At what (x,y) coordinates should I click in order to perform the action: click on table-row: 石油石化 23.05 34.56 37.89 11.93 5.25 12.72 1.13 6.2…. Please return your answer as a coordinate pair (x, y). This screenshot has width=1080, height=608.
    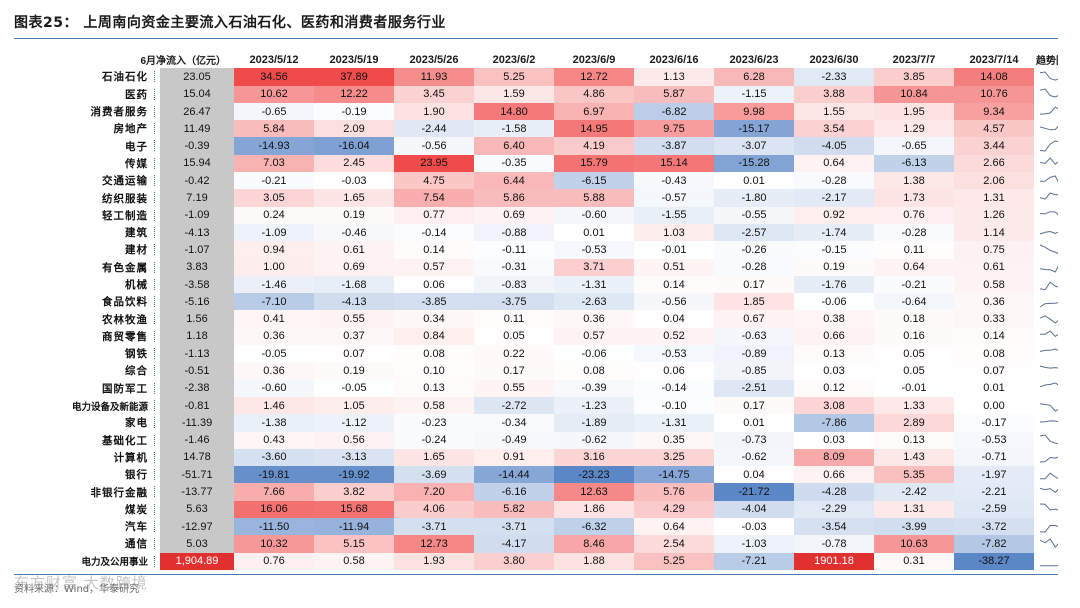
    Looking at the image, I should click on (536, 77).